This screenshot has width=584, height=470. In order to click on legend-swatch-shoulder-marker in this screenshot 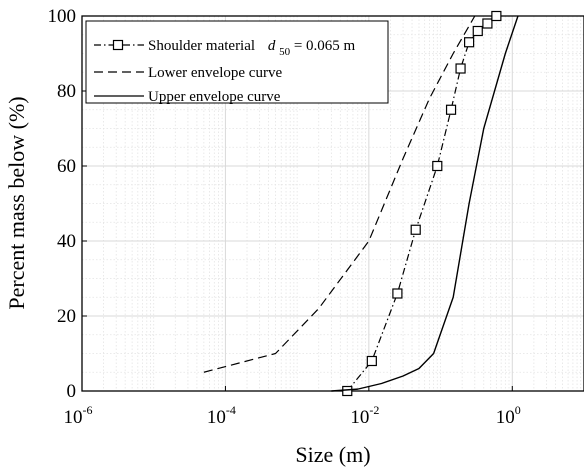, I will do `click(118, 45)`.